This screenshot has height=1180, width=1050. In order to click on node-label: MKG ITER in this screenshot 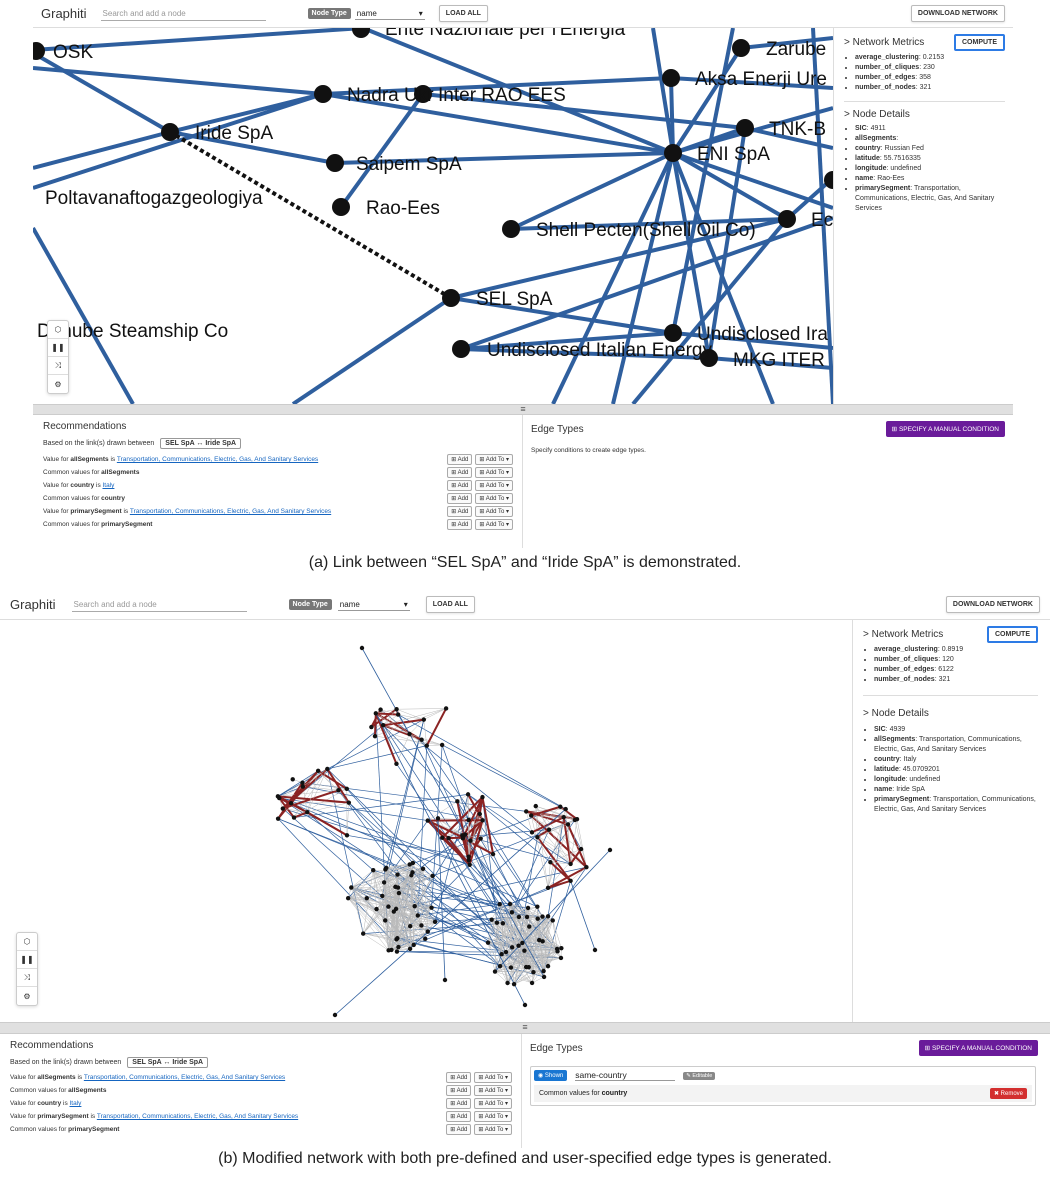, I will do `click(779, 360)`.